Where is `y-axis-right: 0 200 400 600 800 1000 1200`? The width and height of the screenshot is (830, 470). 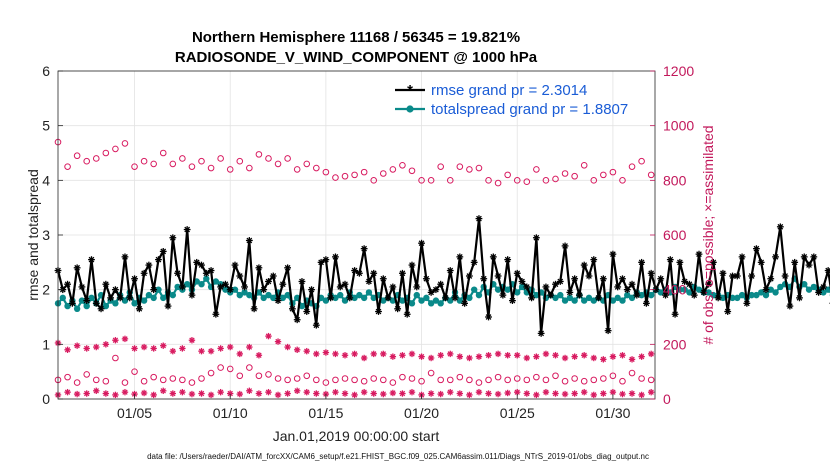
y-axis-right: 0 200 400 600 800 1000 1200 is located at coordinates (672, 235).